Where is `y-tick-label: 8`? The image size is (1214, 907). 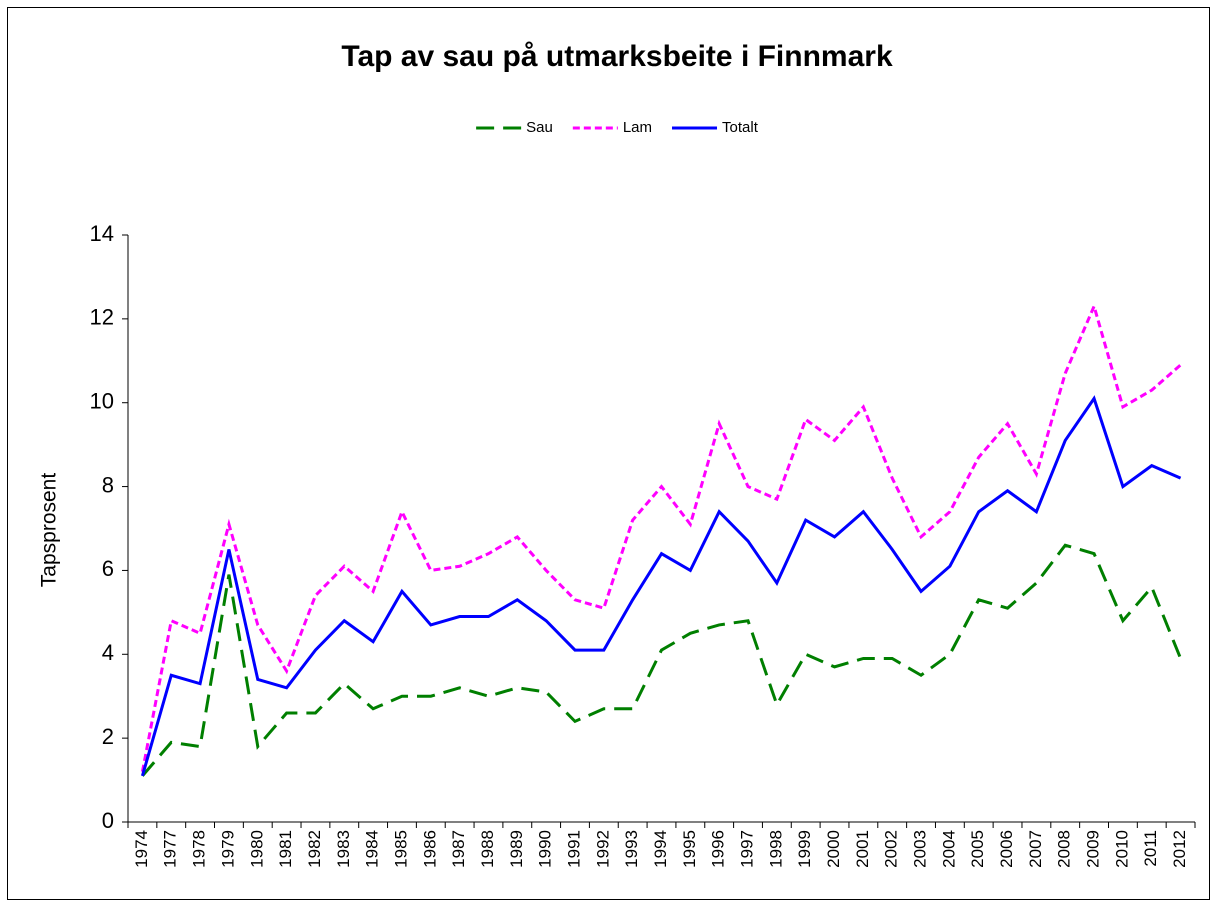
y-tick-label: 8 is located at coordinates (108, 484).